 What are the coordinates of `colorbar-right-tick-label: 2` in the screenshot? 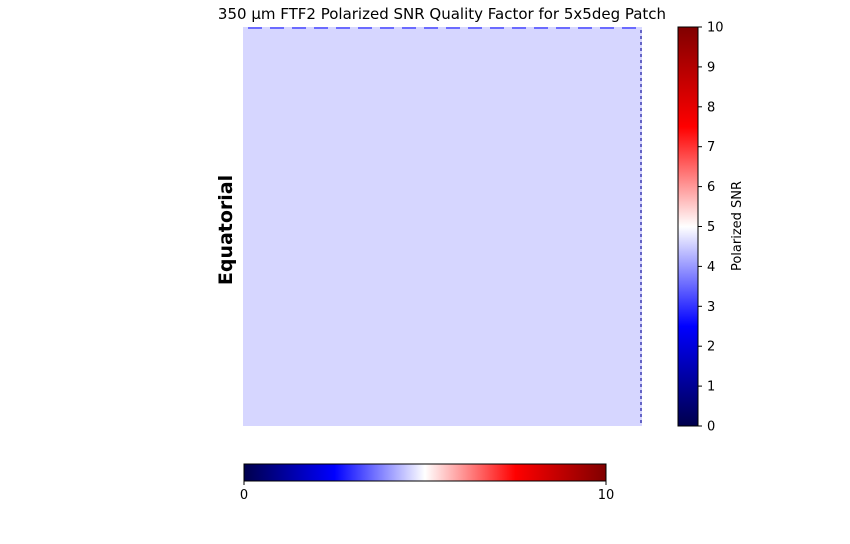 It's located at (711, 347).